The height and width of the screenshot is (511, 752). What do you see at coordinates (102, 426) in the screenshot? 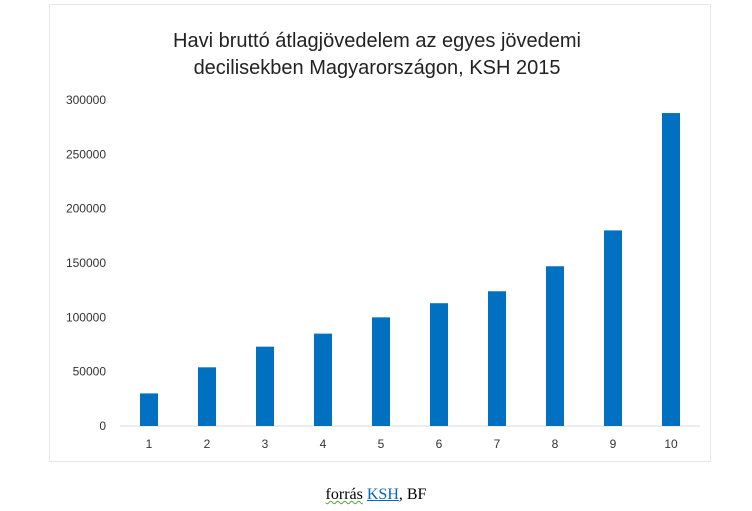
I see `y-tick-label: 0` at bounding box center [102, 426].